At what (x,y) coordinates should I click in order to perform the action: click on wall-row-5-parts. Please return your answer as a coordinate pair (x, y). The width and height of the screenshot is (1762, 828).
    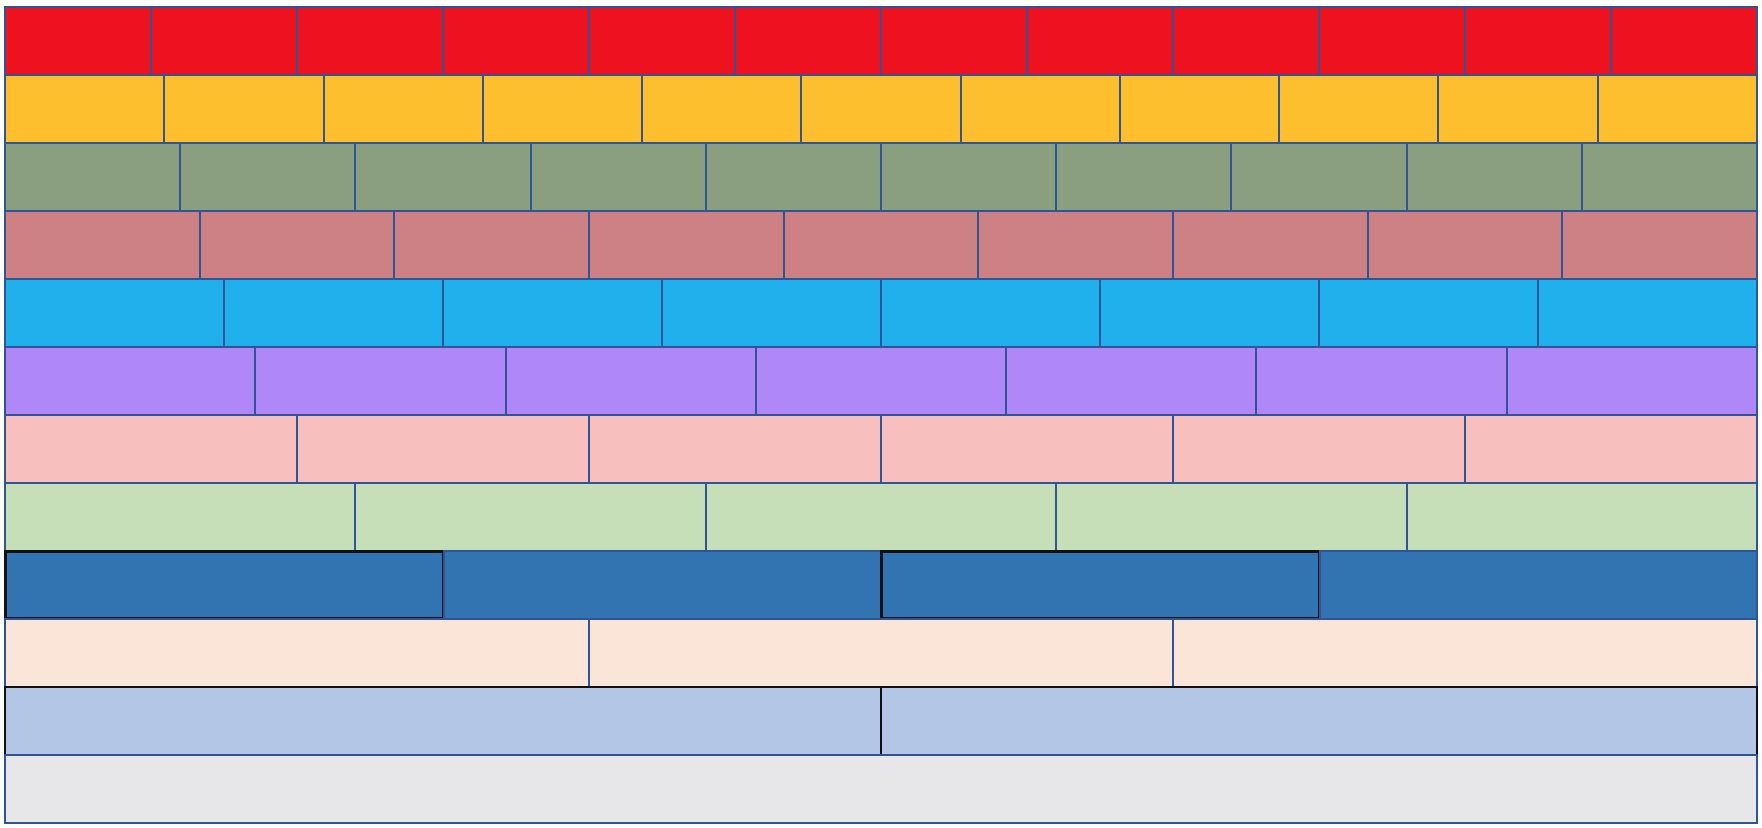
    Looking at the image, I should click on (881, 517).